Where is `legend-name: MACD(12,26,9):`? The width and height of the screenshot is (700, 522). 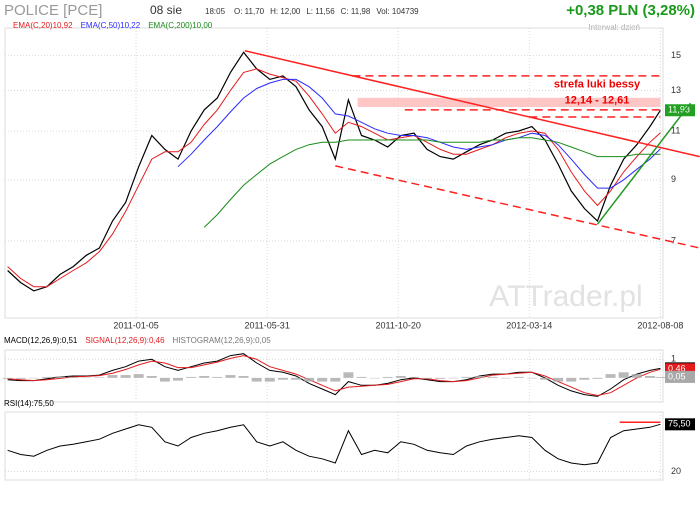
legend-name: MACD(12,26,9): is located at coordinates (33, 340).